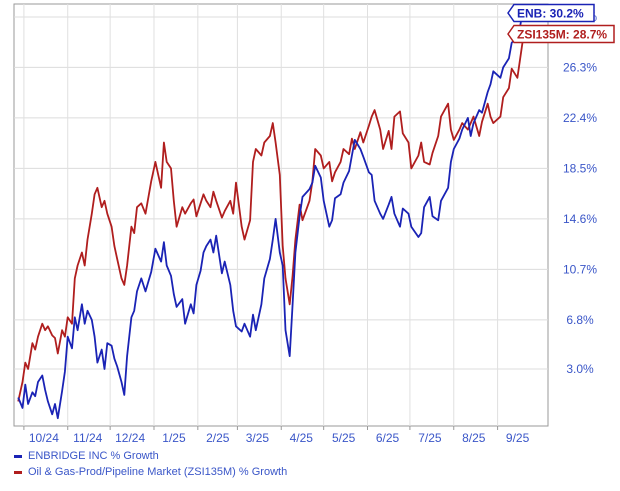 This screenshot has height=491, width=620. I want to click on y-tick-label: 14.6%, so click(580, 219).